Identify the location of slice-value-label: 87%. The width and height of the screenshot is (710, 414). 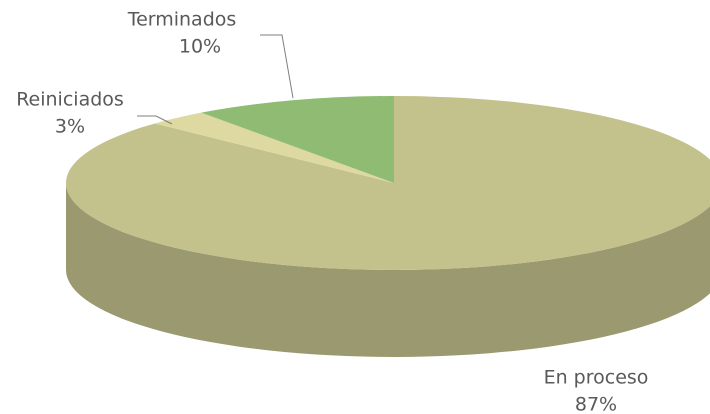
(596, 404).